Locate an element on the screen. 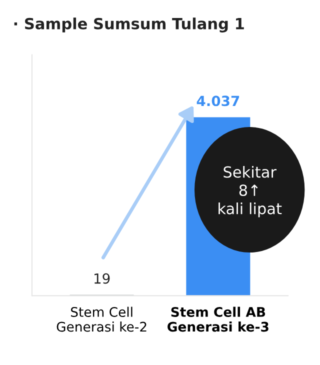 This screenshot has width=320, height=365. x-tick-label: Stem Cell AB Generasi ke-3 is located at coordinates (218, 319).